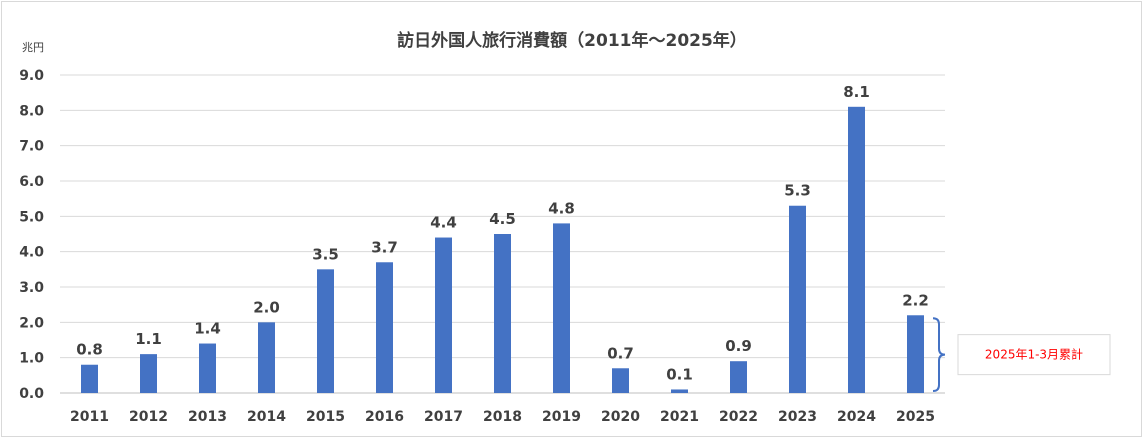  What do you see at coordinates (207, 417) in the screenshot?
I see `x-tick-label: 2013` at bounding box center [207, 417].